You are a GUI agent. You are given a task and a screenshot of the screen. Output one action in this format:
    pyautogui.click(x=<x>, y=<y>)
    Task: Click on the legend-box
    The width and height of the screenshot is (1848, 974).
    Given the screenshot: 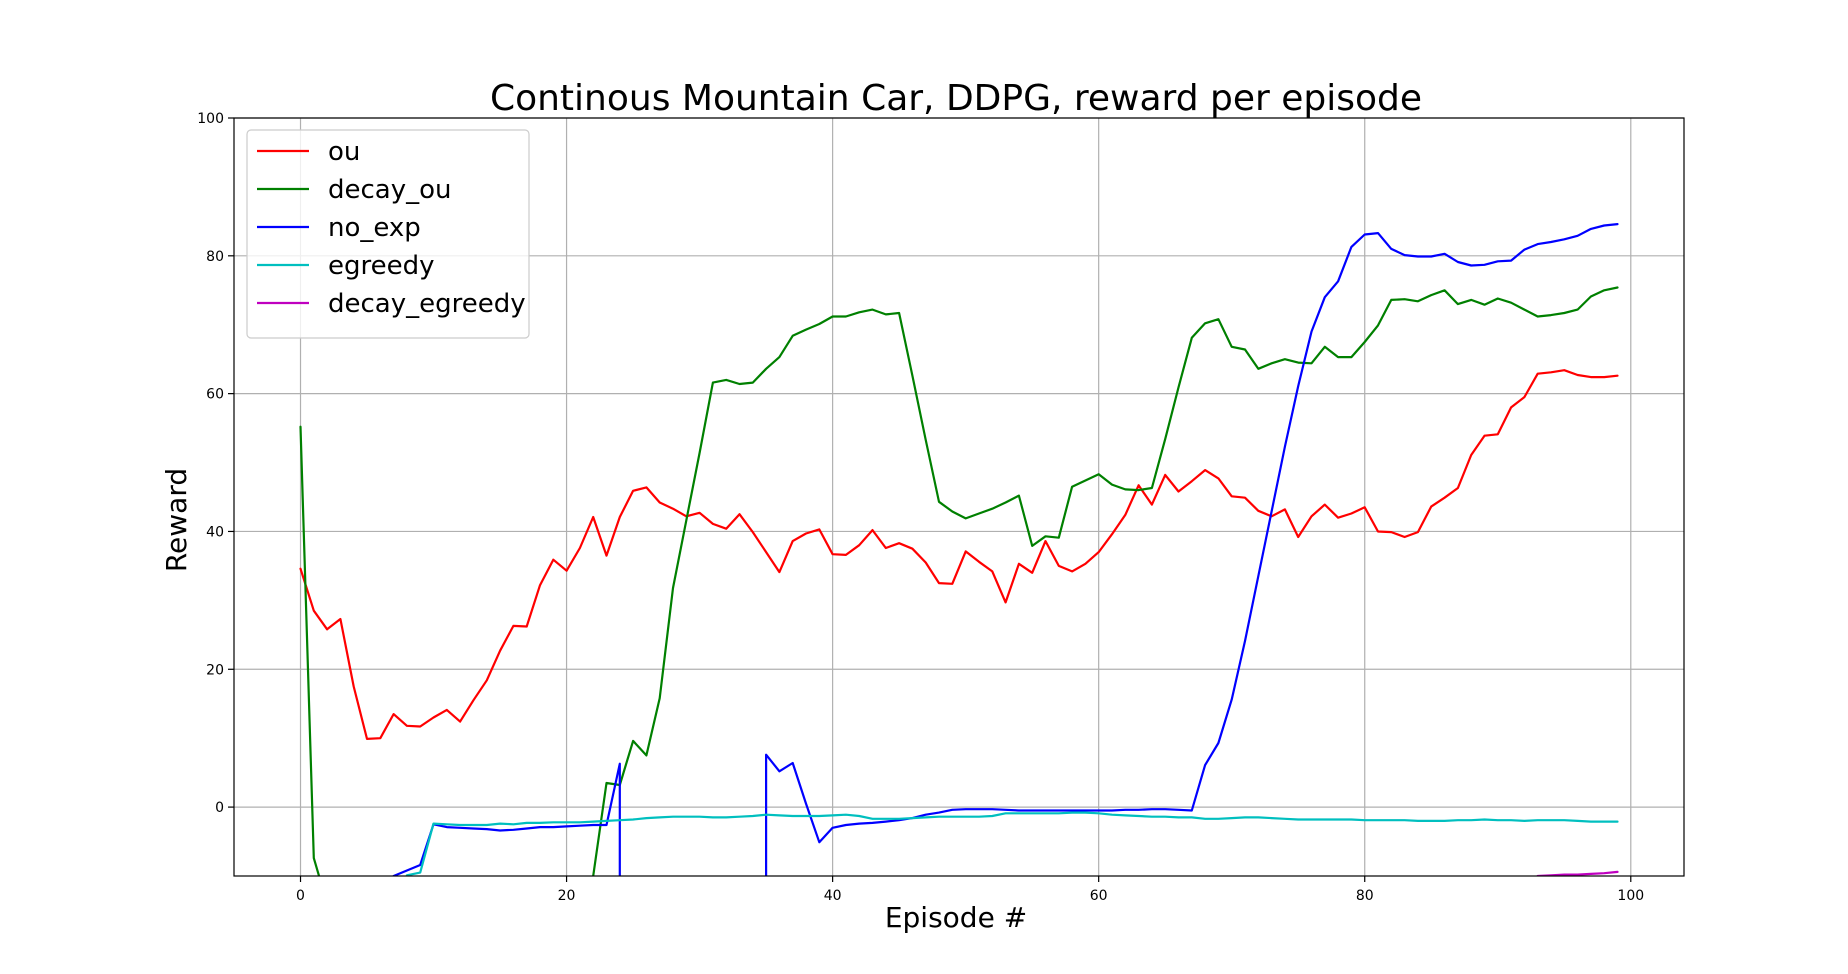 What is the action you would take?
    pyautogui.click(x=388, y=234)
    